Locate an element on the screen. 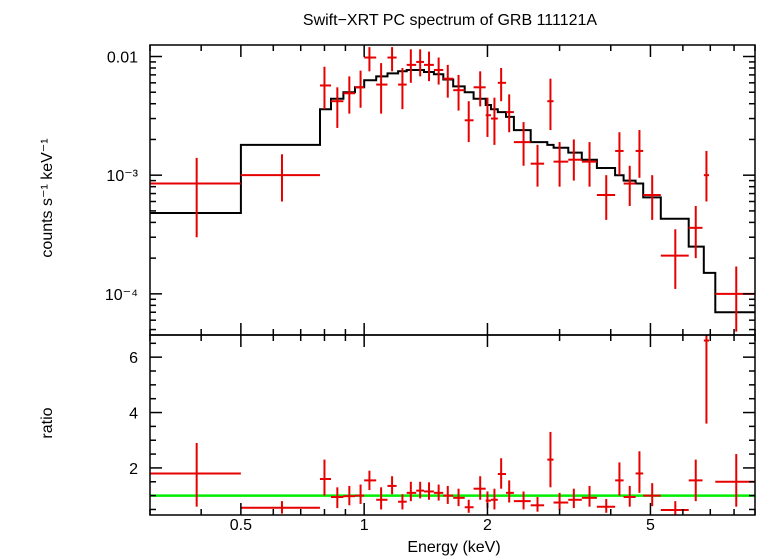 Image resolution: width=758 pixels, height=556 pixels. y-tick-label-ratio: 6 is located at coordinates (133, 358).